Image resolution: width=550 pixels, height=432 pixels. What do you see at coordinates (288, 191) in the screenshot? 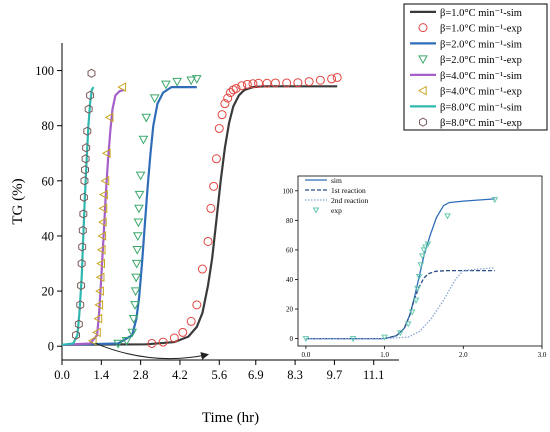
I see `inset-y-tick-label: 100` at bounding box center [288, 191].